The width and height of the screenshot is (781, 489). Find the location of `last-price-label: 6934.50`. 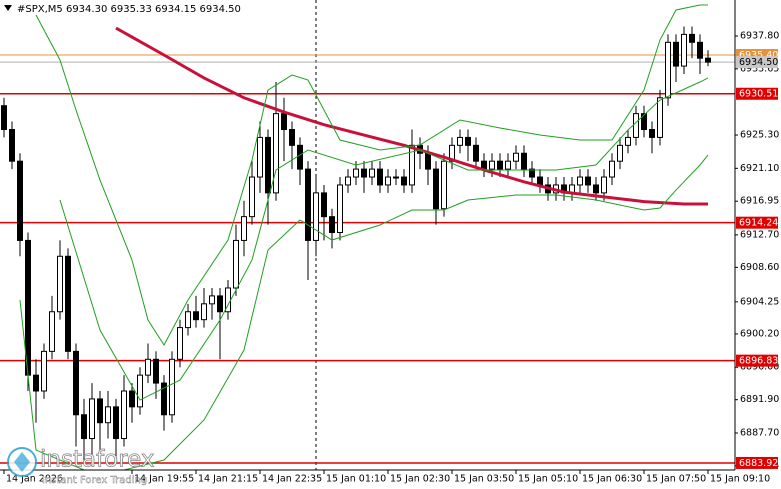

last-price-label: 6934.50 is located at coordinates (758, 62).